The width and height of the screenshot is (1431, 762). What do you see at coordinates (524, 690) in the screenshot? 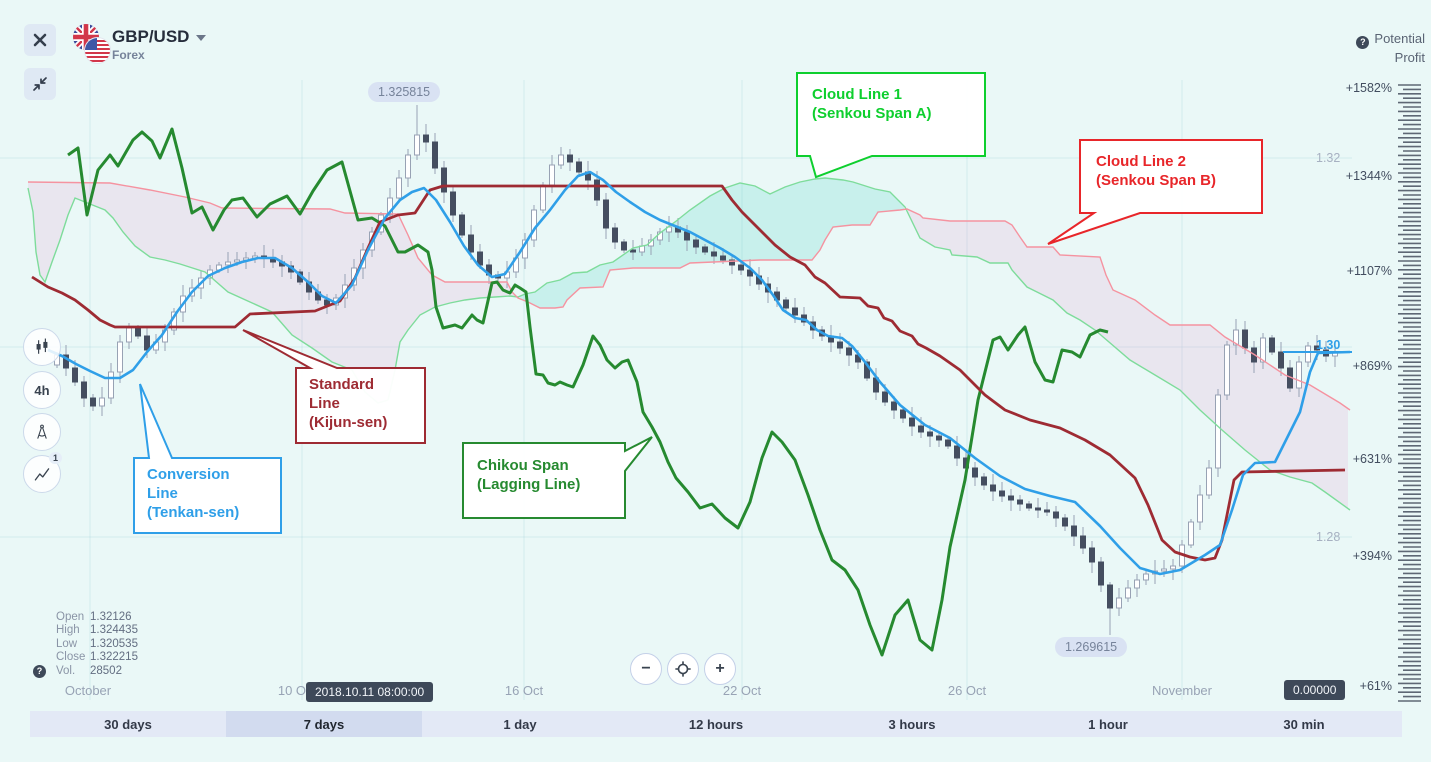
I see `x-axis-label: 16 Oct` at bounding box center [524, 690].